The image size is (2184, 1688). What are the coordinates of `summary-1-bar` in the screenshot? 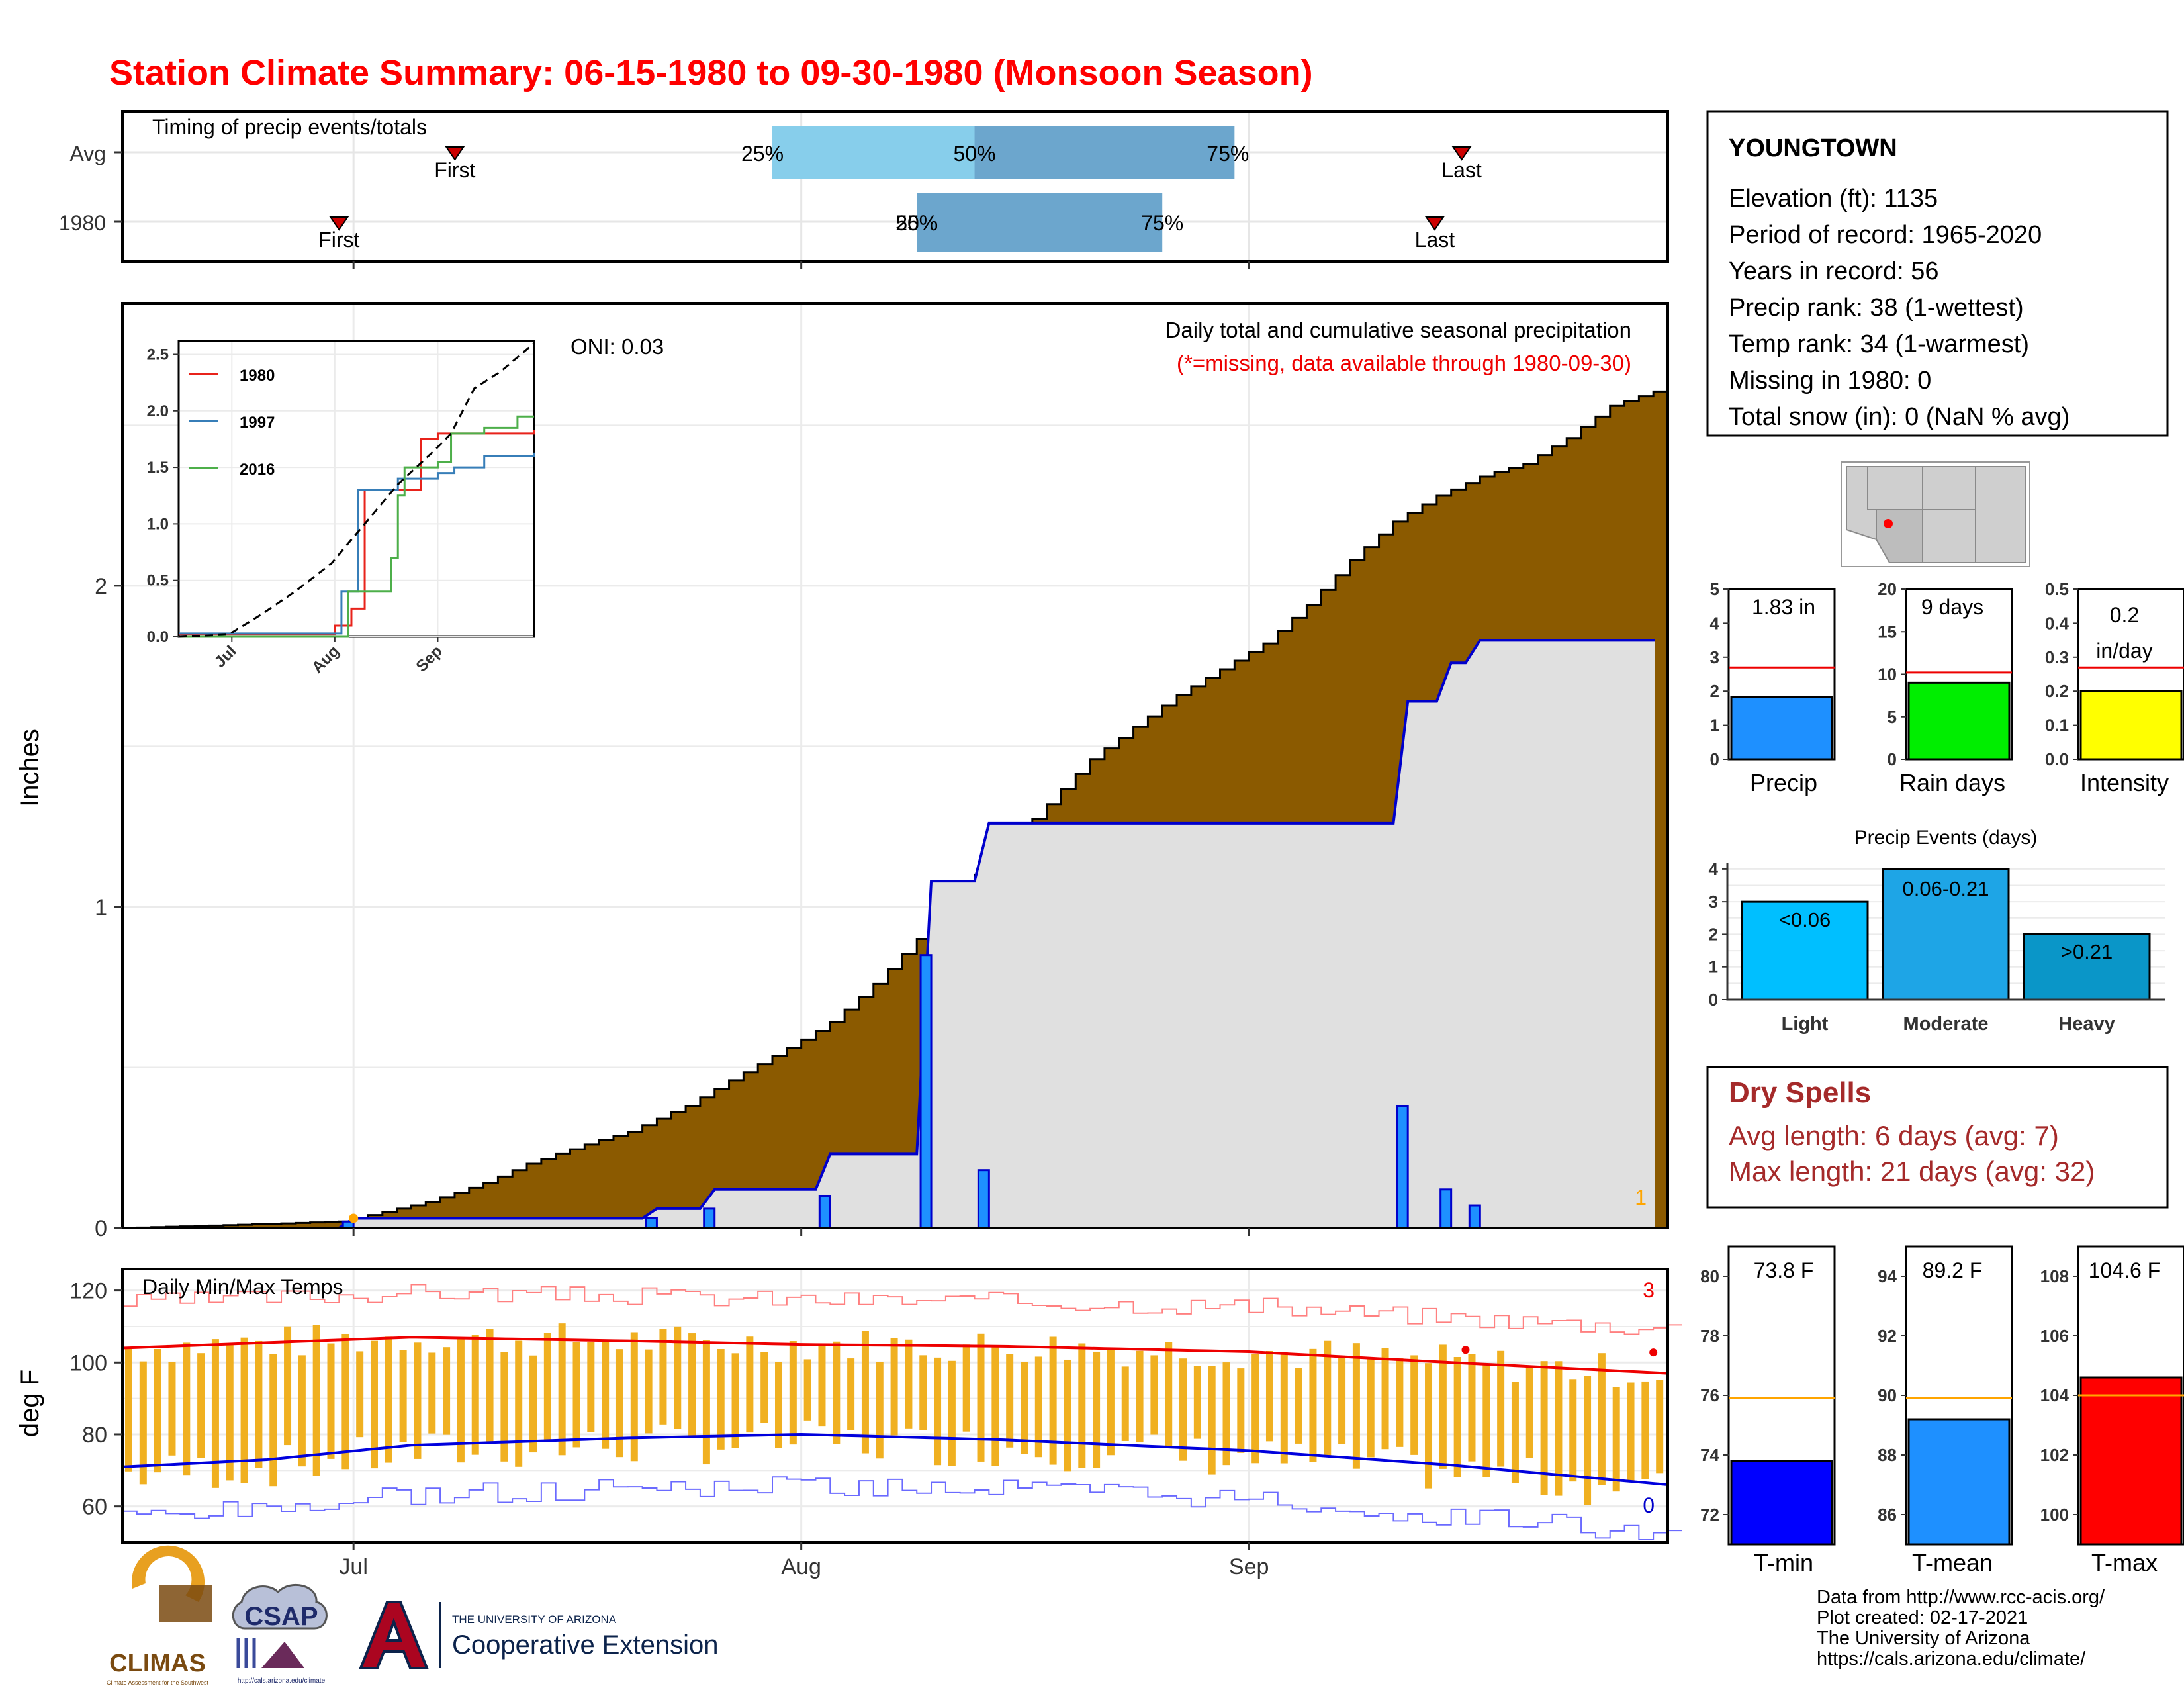 It's located at (1959, 721).